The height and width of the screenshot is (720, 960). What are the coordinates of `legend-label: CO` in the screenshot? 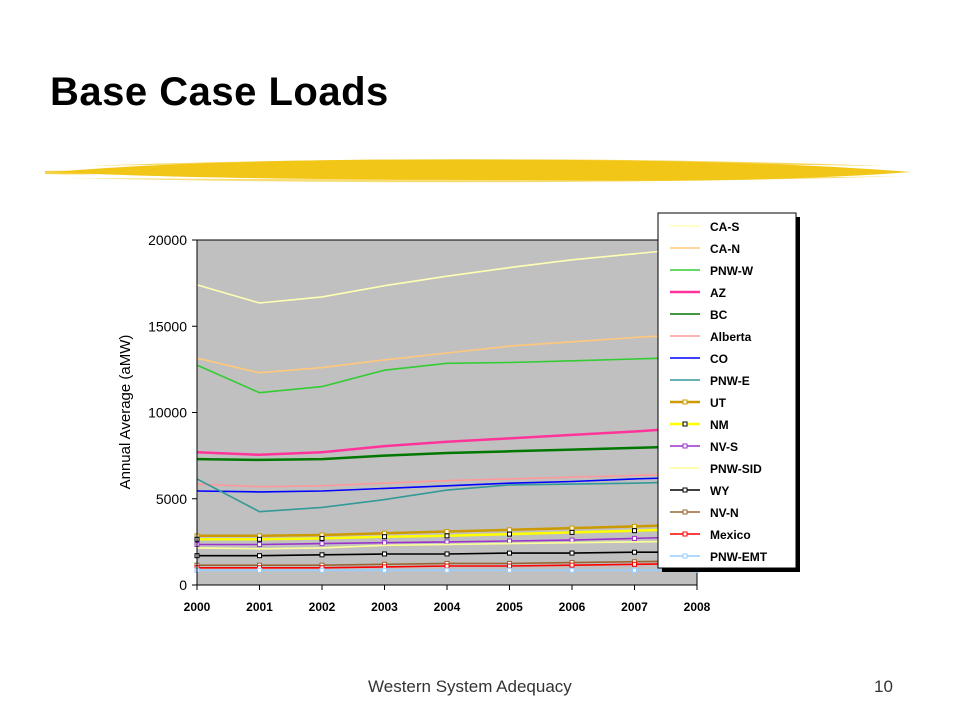 It's located at (719, 359).